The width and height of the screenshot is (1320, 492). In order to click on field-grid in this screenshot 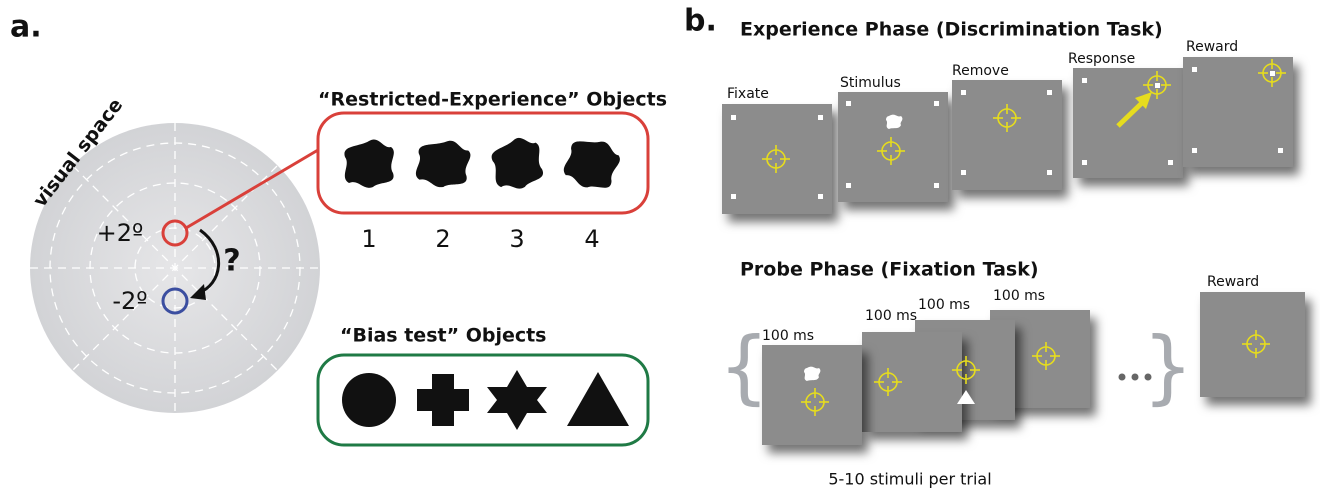, I will do `click(175, 268)`.